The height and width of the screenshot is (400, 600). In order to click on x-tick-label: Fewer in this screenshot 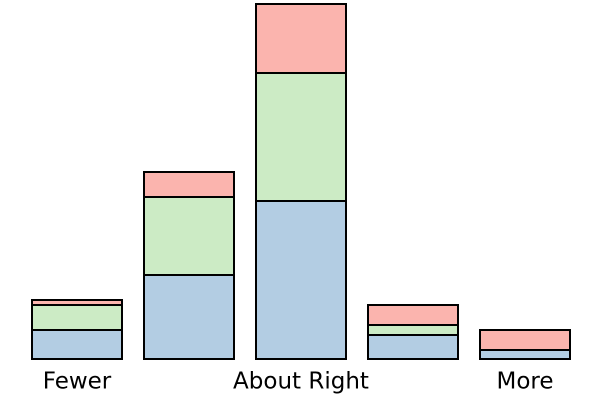, I will do `click(77, 382)`.